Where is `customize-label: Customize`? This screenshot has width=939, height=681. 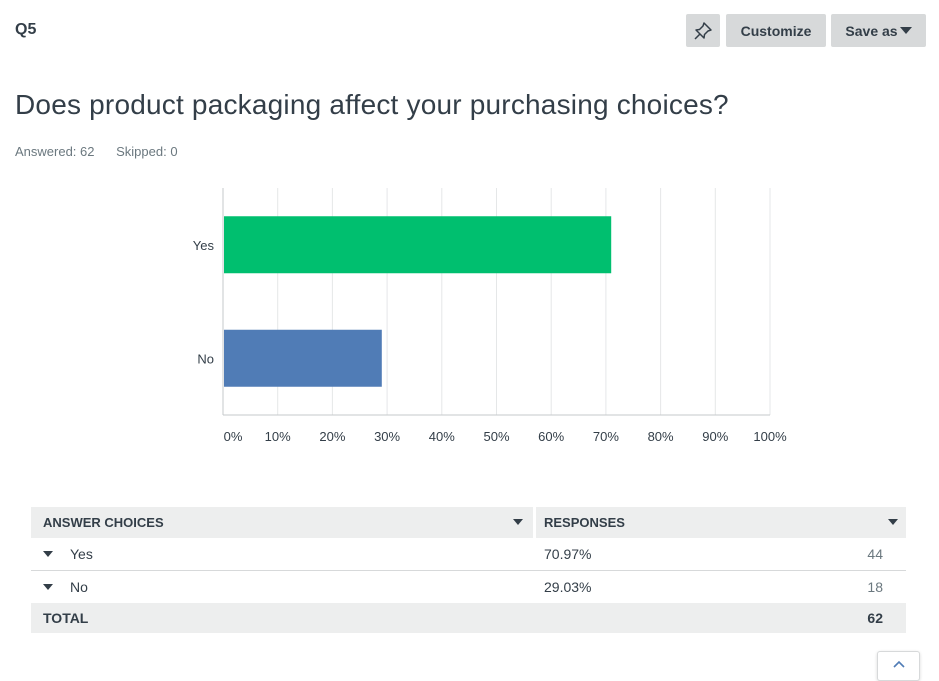
customize-label: Customize is located at coordinates (776, 30).